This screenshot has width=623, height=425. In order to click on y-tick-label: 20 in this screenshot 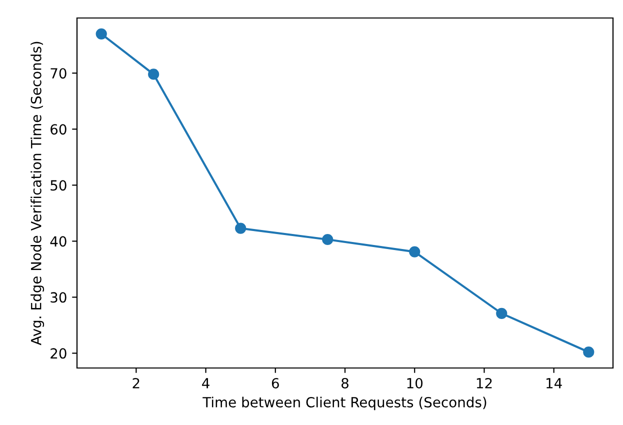, I will do `click(58, 353)`.